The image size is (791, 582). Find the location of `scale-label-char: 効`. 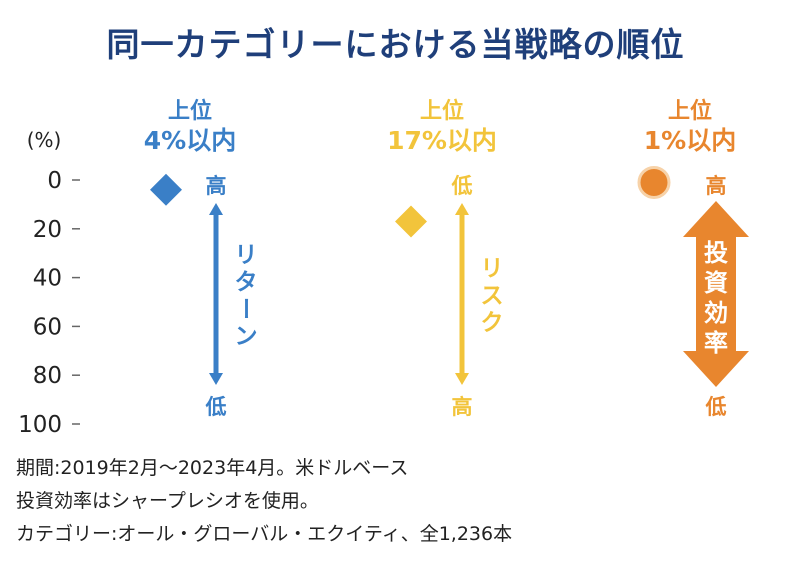

scale-label-char: 効 is located at coordinates (716, 313).